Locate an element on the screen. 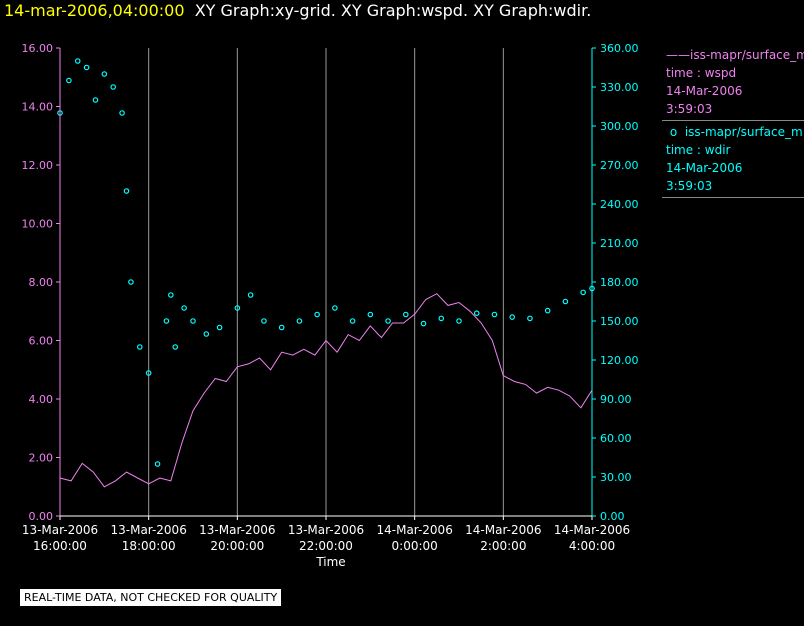 The height and width of the screenshot is (626, 804). x-axis-label: Time is located at coordinates (330, 562).